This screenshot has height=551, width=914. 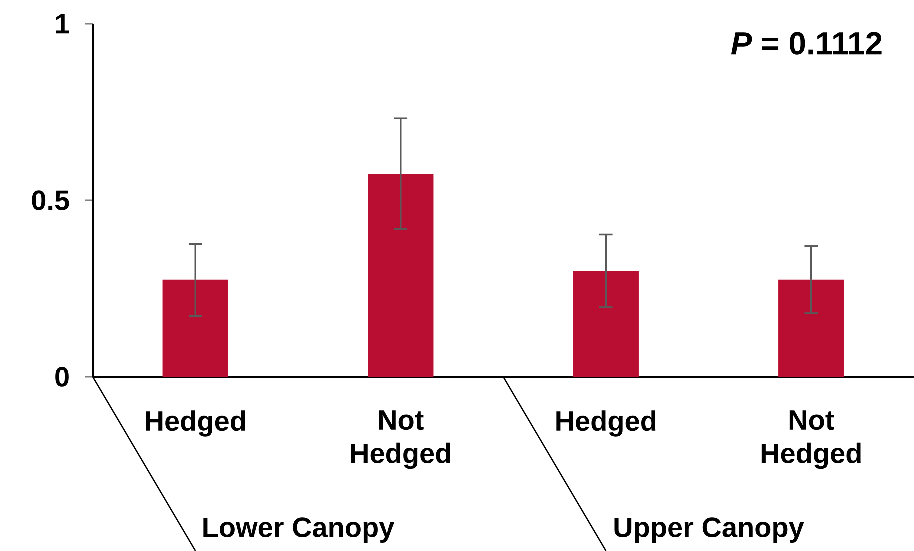 What do you see at coordinates (51, 200) in the screenshot?
I see `y-tick-label: 0.5` at bounding box center [51, 200].